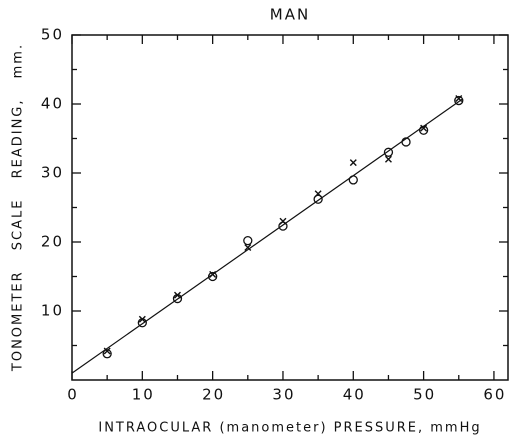  What do you see at coordinates (283, 395) in the screenshot?
I see `x-tick-label: 30` at bounding box center [283, 395].